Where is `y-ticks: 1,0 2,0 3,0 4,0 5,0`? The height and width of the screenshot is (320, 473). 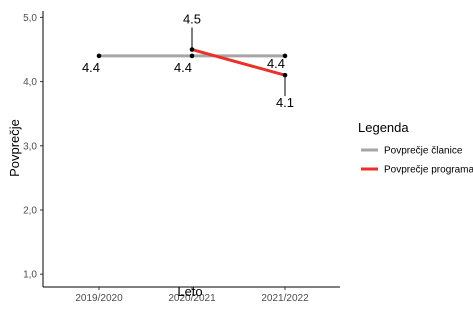
y-ticks: 1,0 2,0 3,0 4,0 5,0 is located at coordinates (33, 147).